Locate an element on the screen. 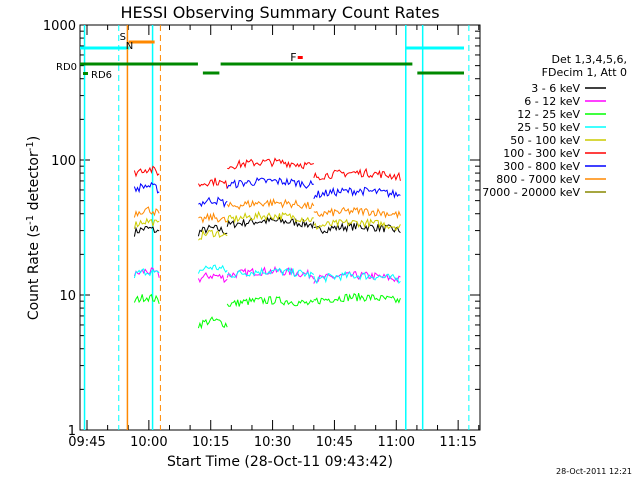 The width and height of the screenshot is (640, 480). y-tick-label: 1000 is located at coordinates (59, 26).